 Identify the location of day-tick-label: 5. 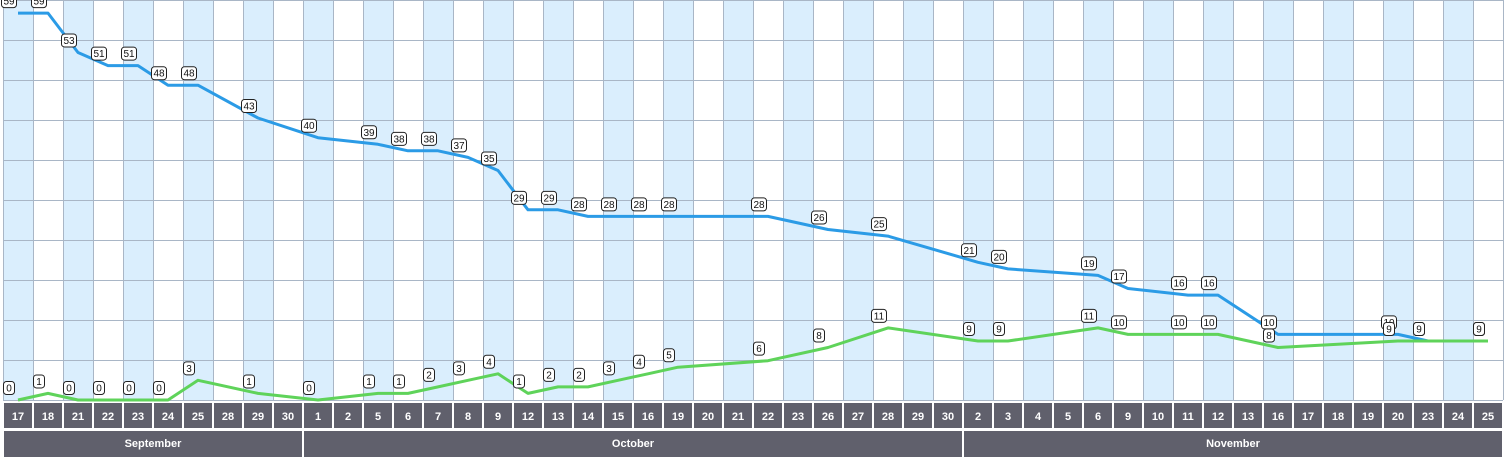
(378, 417).